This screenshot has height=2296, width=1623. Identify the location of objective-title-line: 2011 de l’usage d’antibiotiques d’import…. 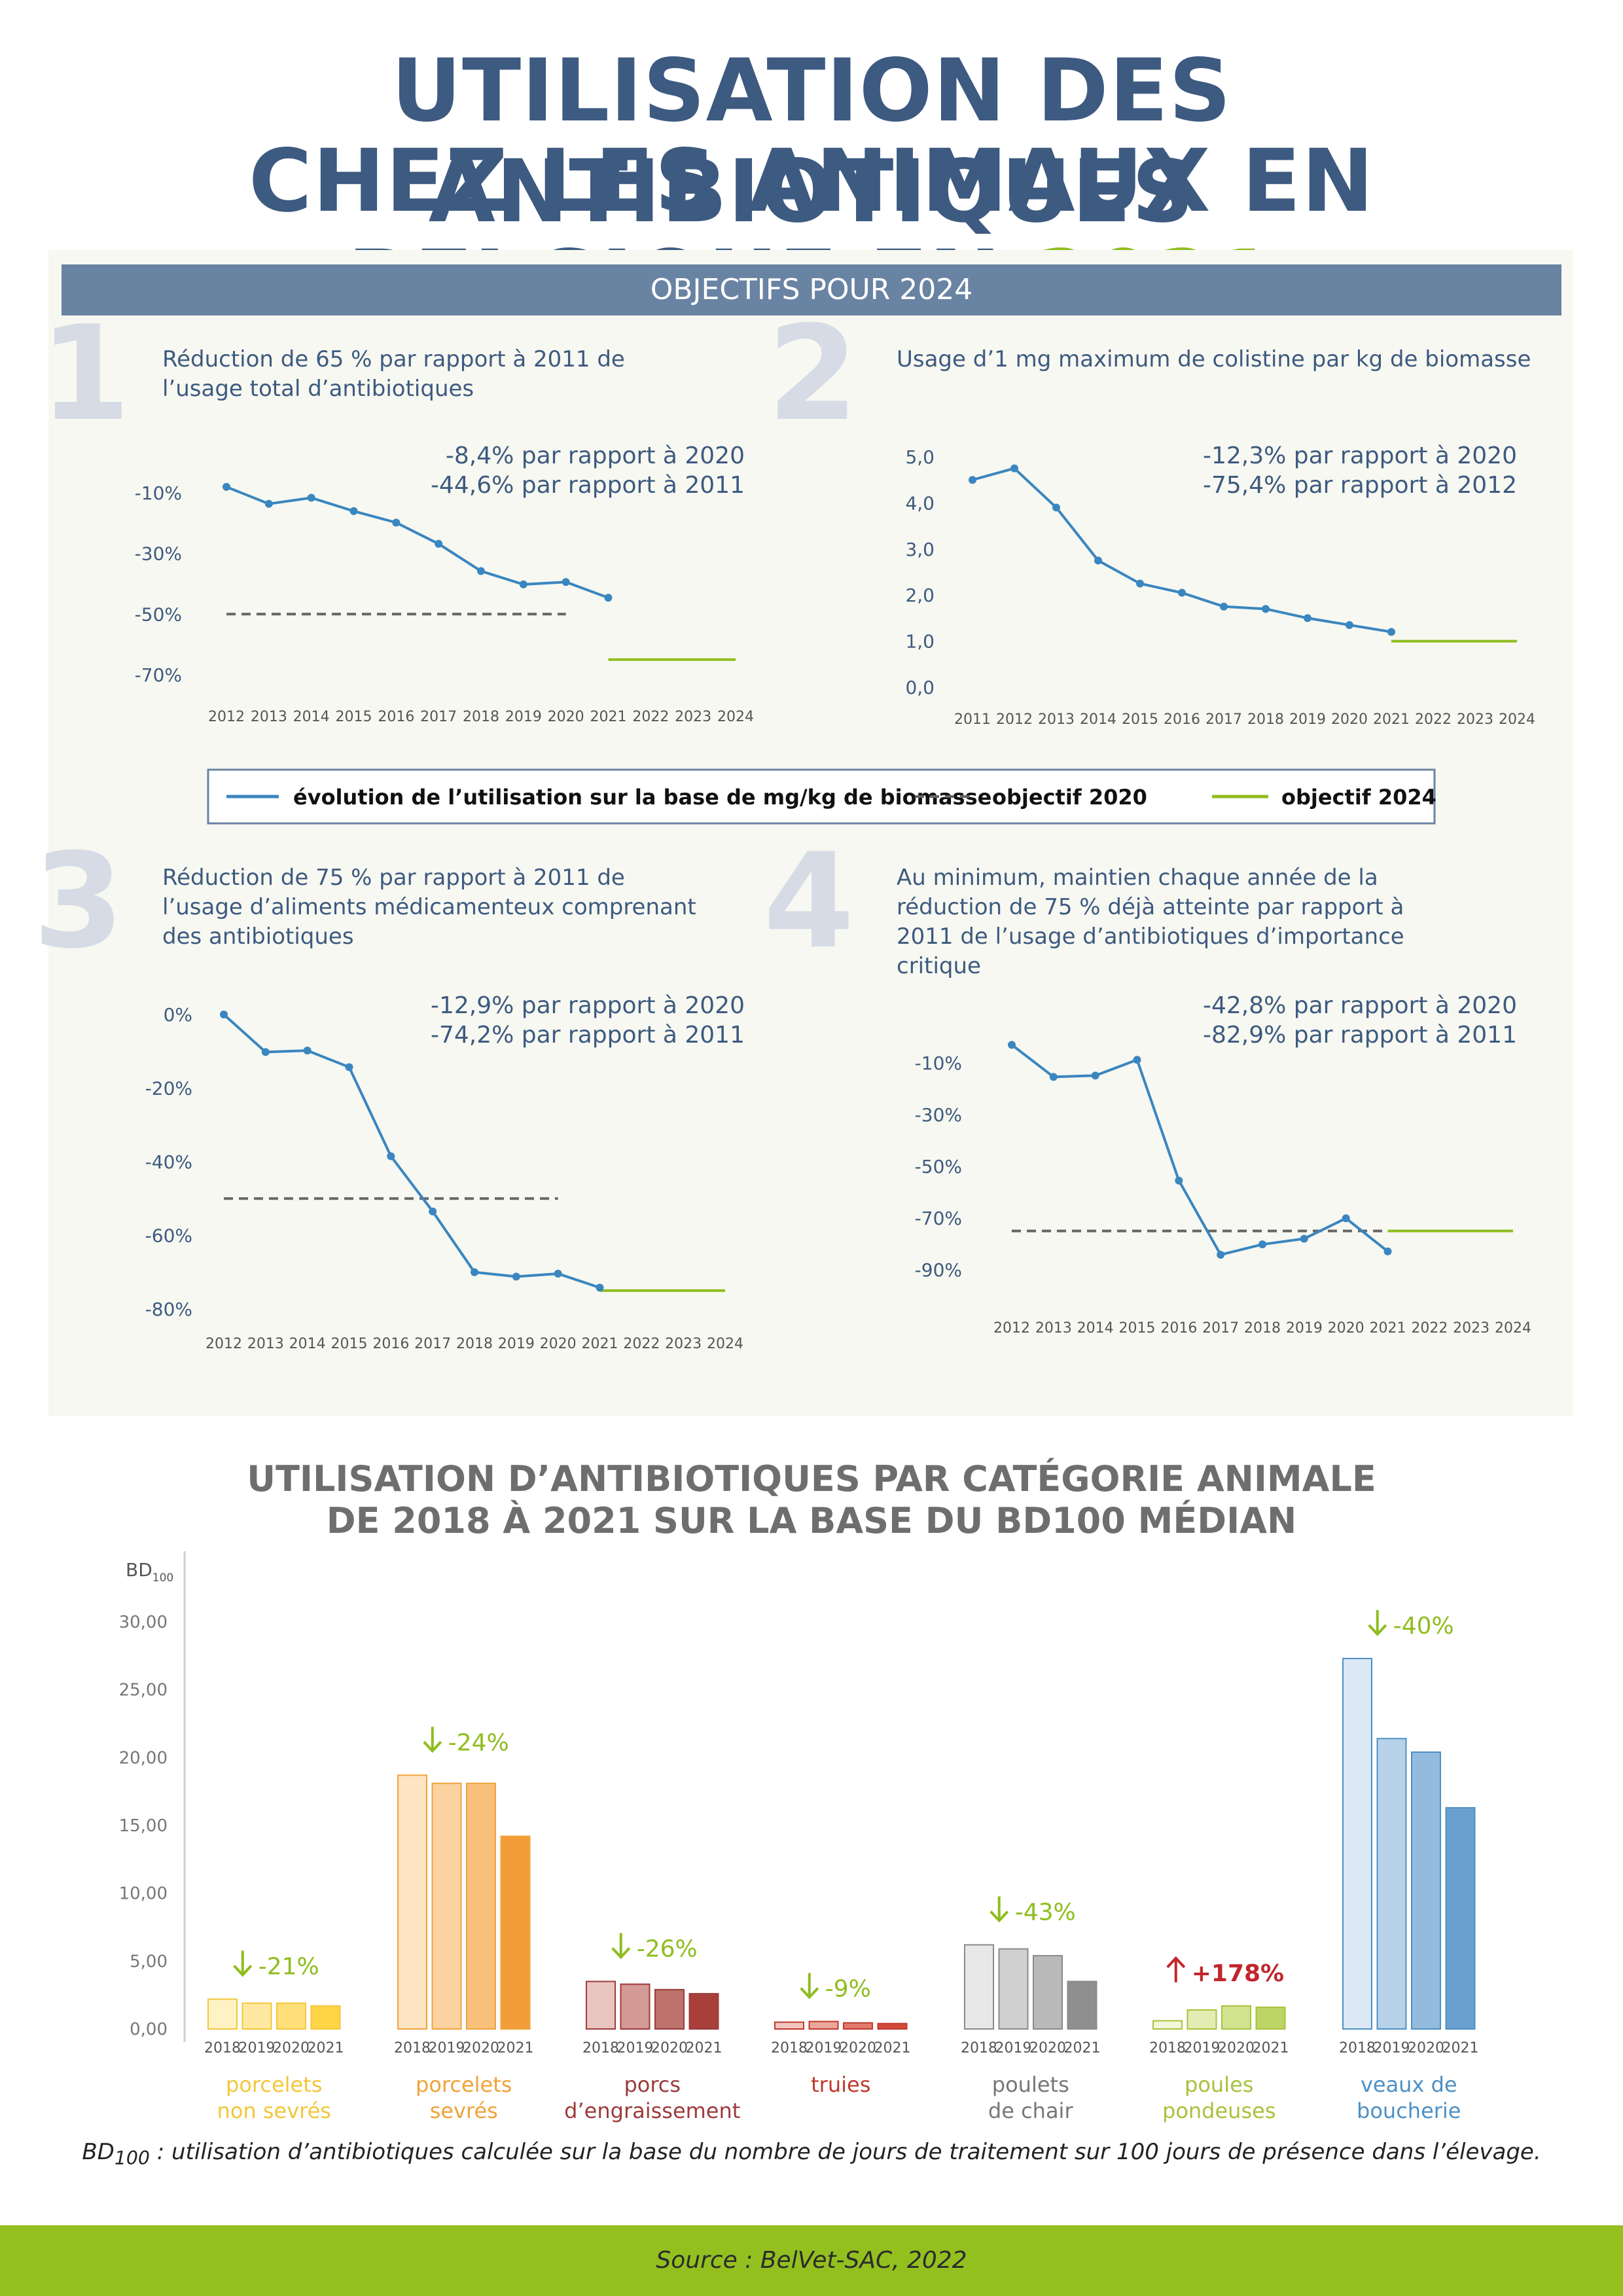
(1150, 937).